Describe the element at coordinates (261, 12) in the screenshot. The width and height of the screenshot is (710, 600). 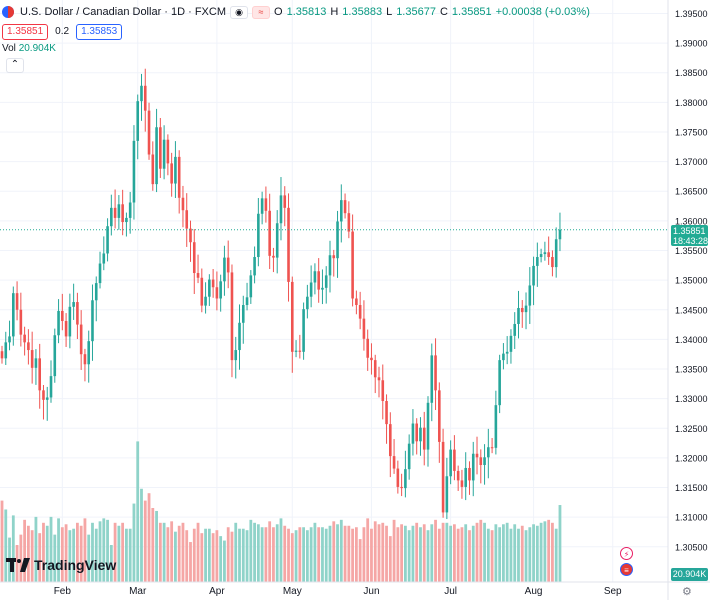
I see `wave-icon: ≈` at that location.